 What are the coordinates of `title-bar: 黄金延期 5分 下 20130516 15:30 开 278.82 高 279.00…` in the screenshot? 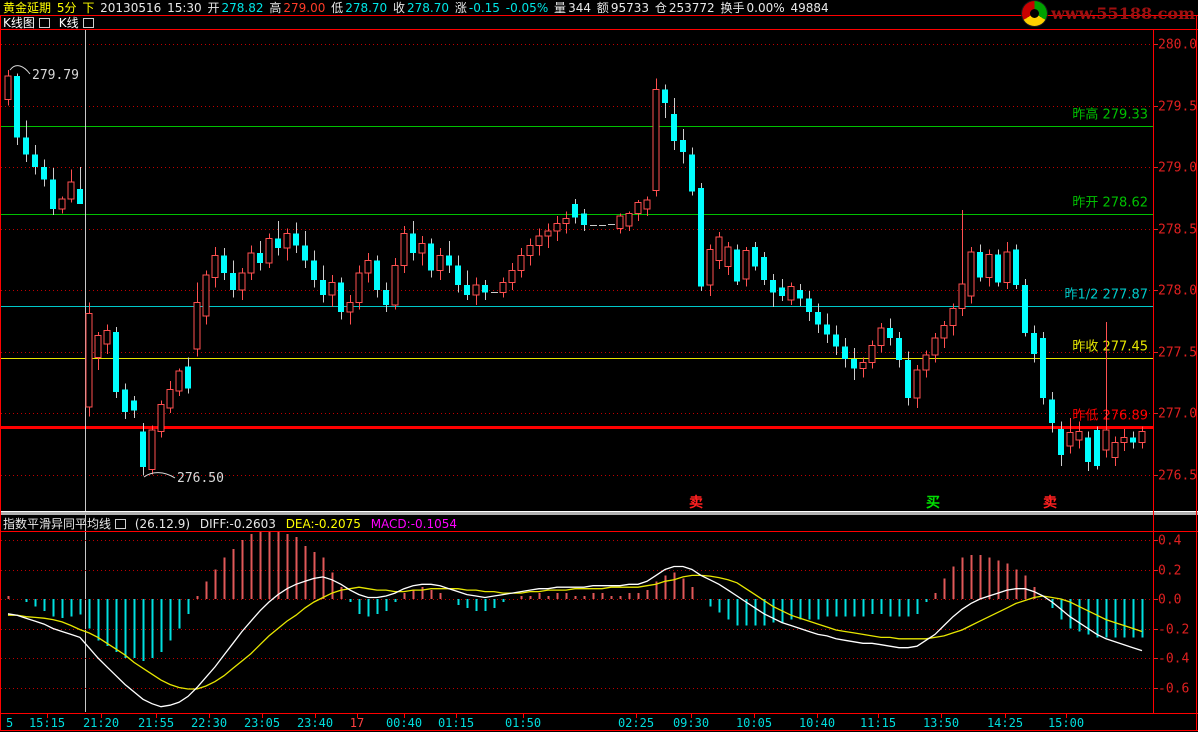 It's located at (417, 8).